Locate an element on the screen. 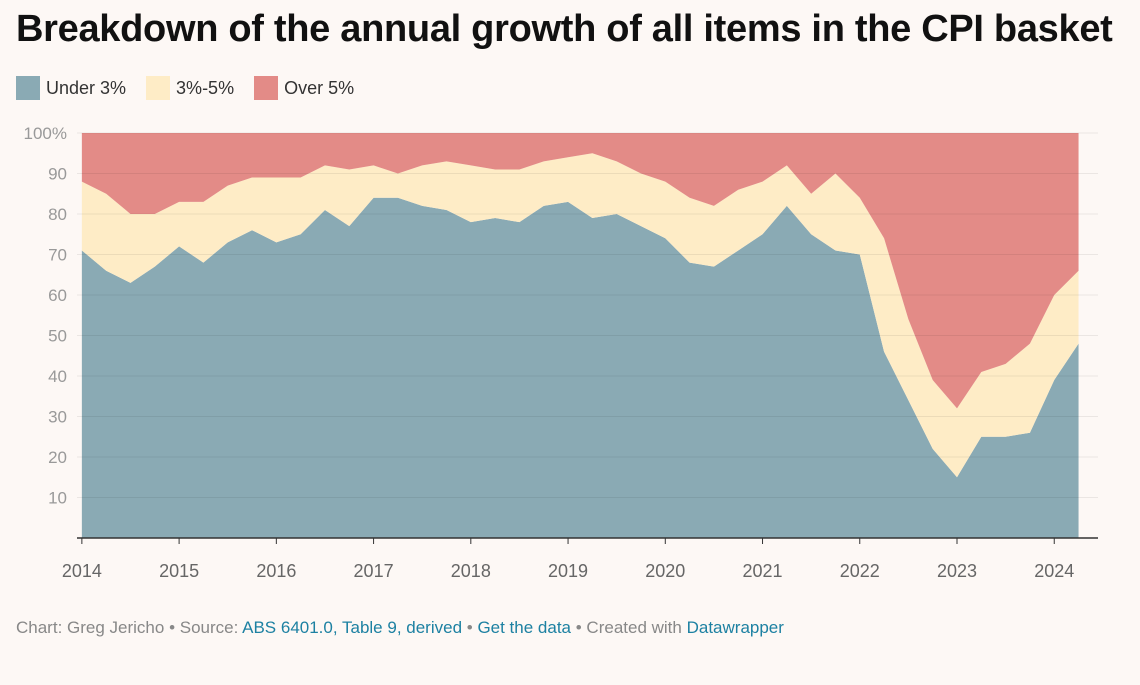 This screenshot has width=1140, height=685. y-tick-label-50: 50 is located at coordinates (57, 336).